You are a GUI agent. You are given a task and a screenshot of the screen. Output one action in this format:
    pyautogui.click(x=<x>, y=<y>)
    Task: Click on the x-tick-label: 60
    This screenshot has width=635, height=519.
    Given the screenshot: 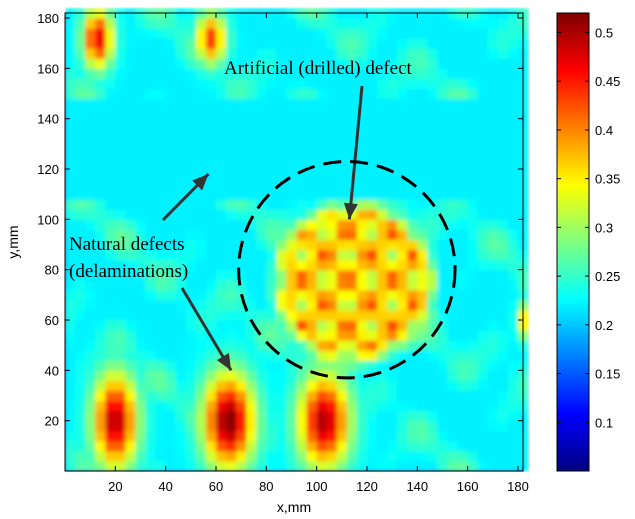 What is the action you would take?
    pyautogui.click(x=216, y=486)
    